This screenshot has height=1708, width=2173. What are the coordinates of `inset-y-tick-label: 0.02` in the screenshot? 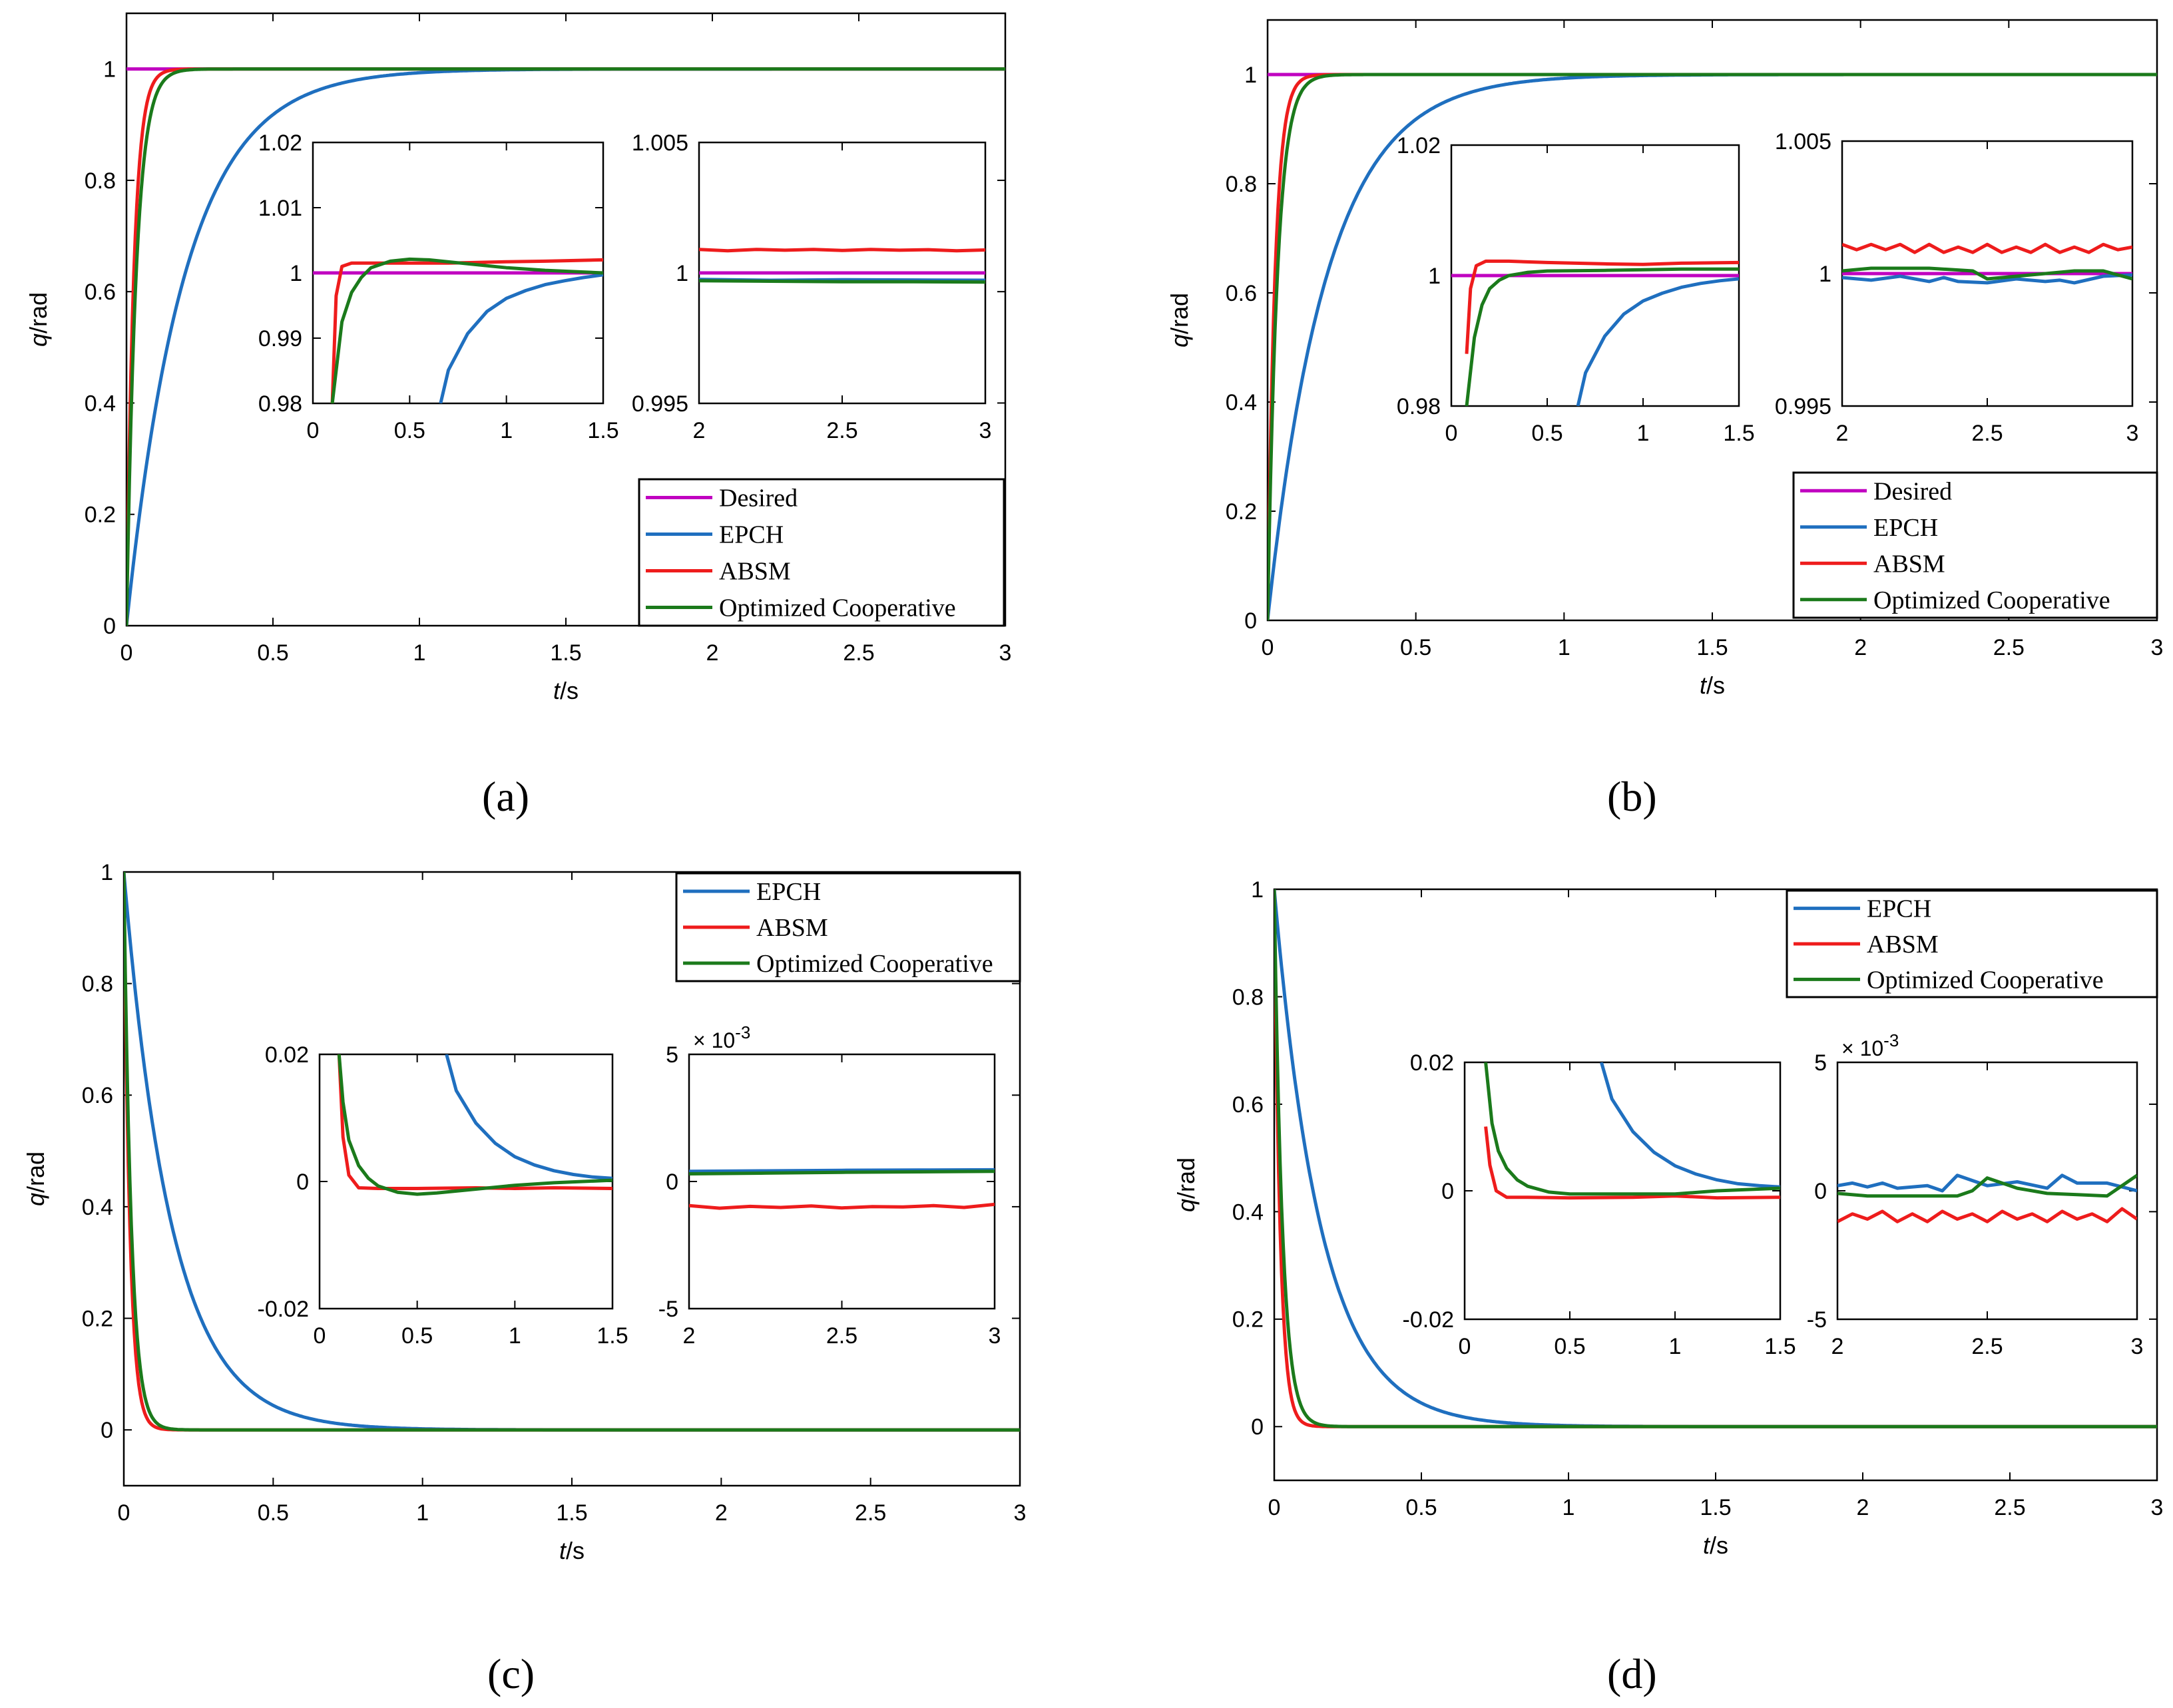 It's located at (287, 1055).